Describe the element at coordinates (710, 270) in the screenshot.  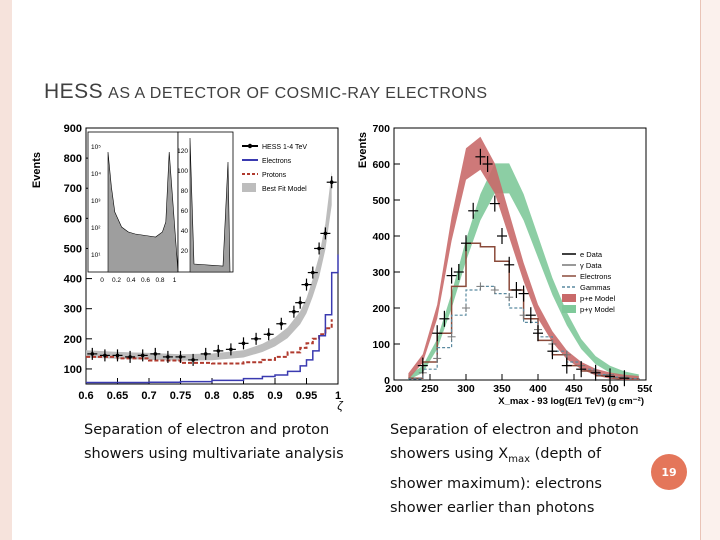
I see `slide-frame-right` at that location.